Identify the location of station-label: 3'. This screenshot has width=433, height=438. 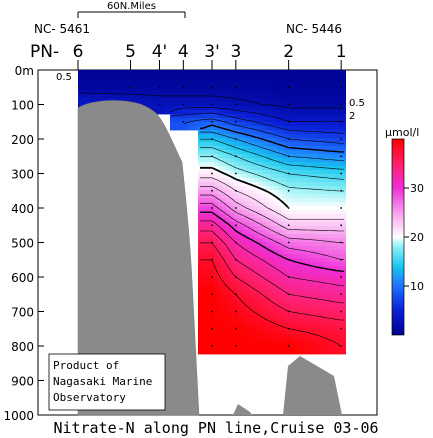
(212, 52).